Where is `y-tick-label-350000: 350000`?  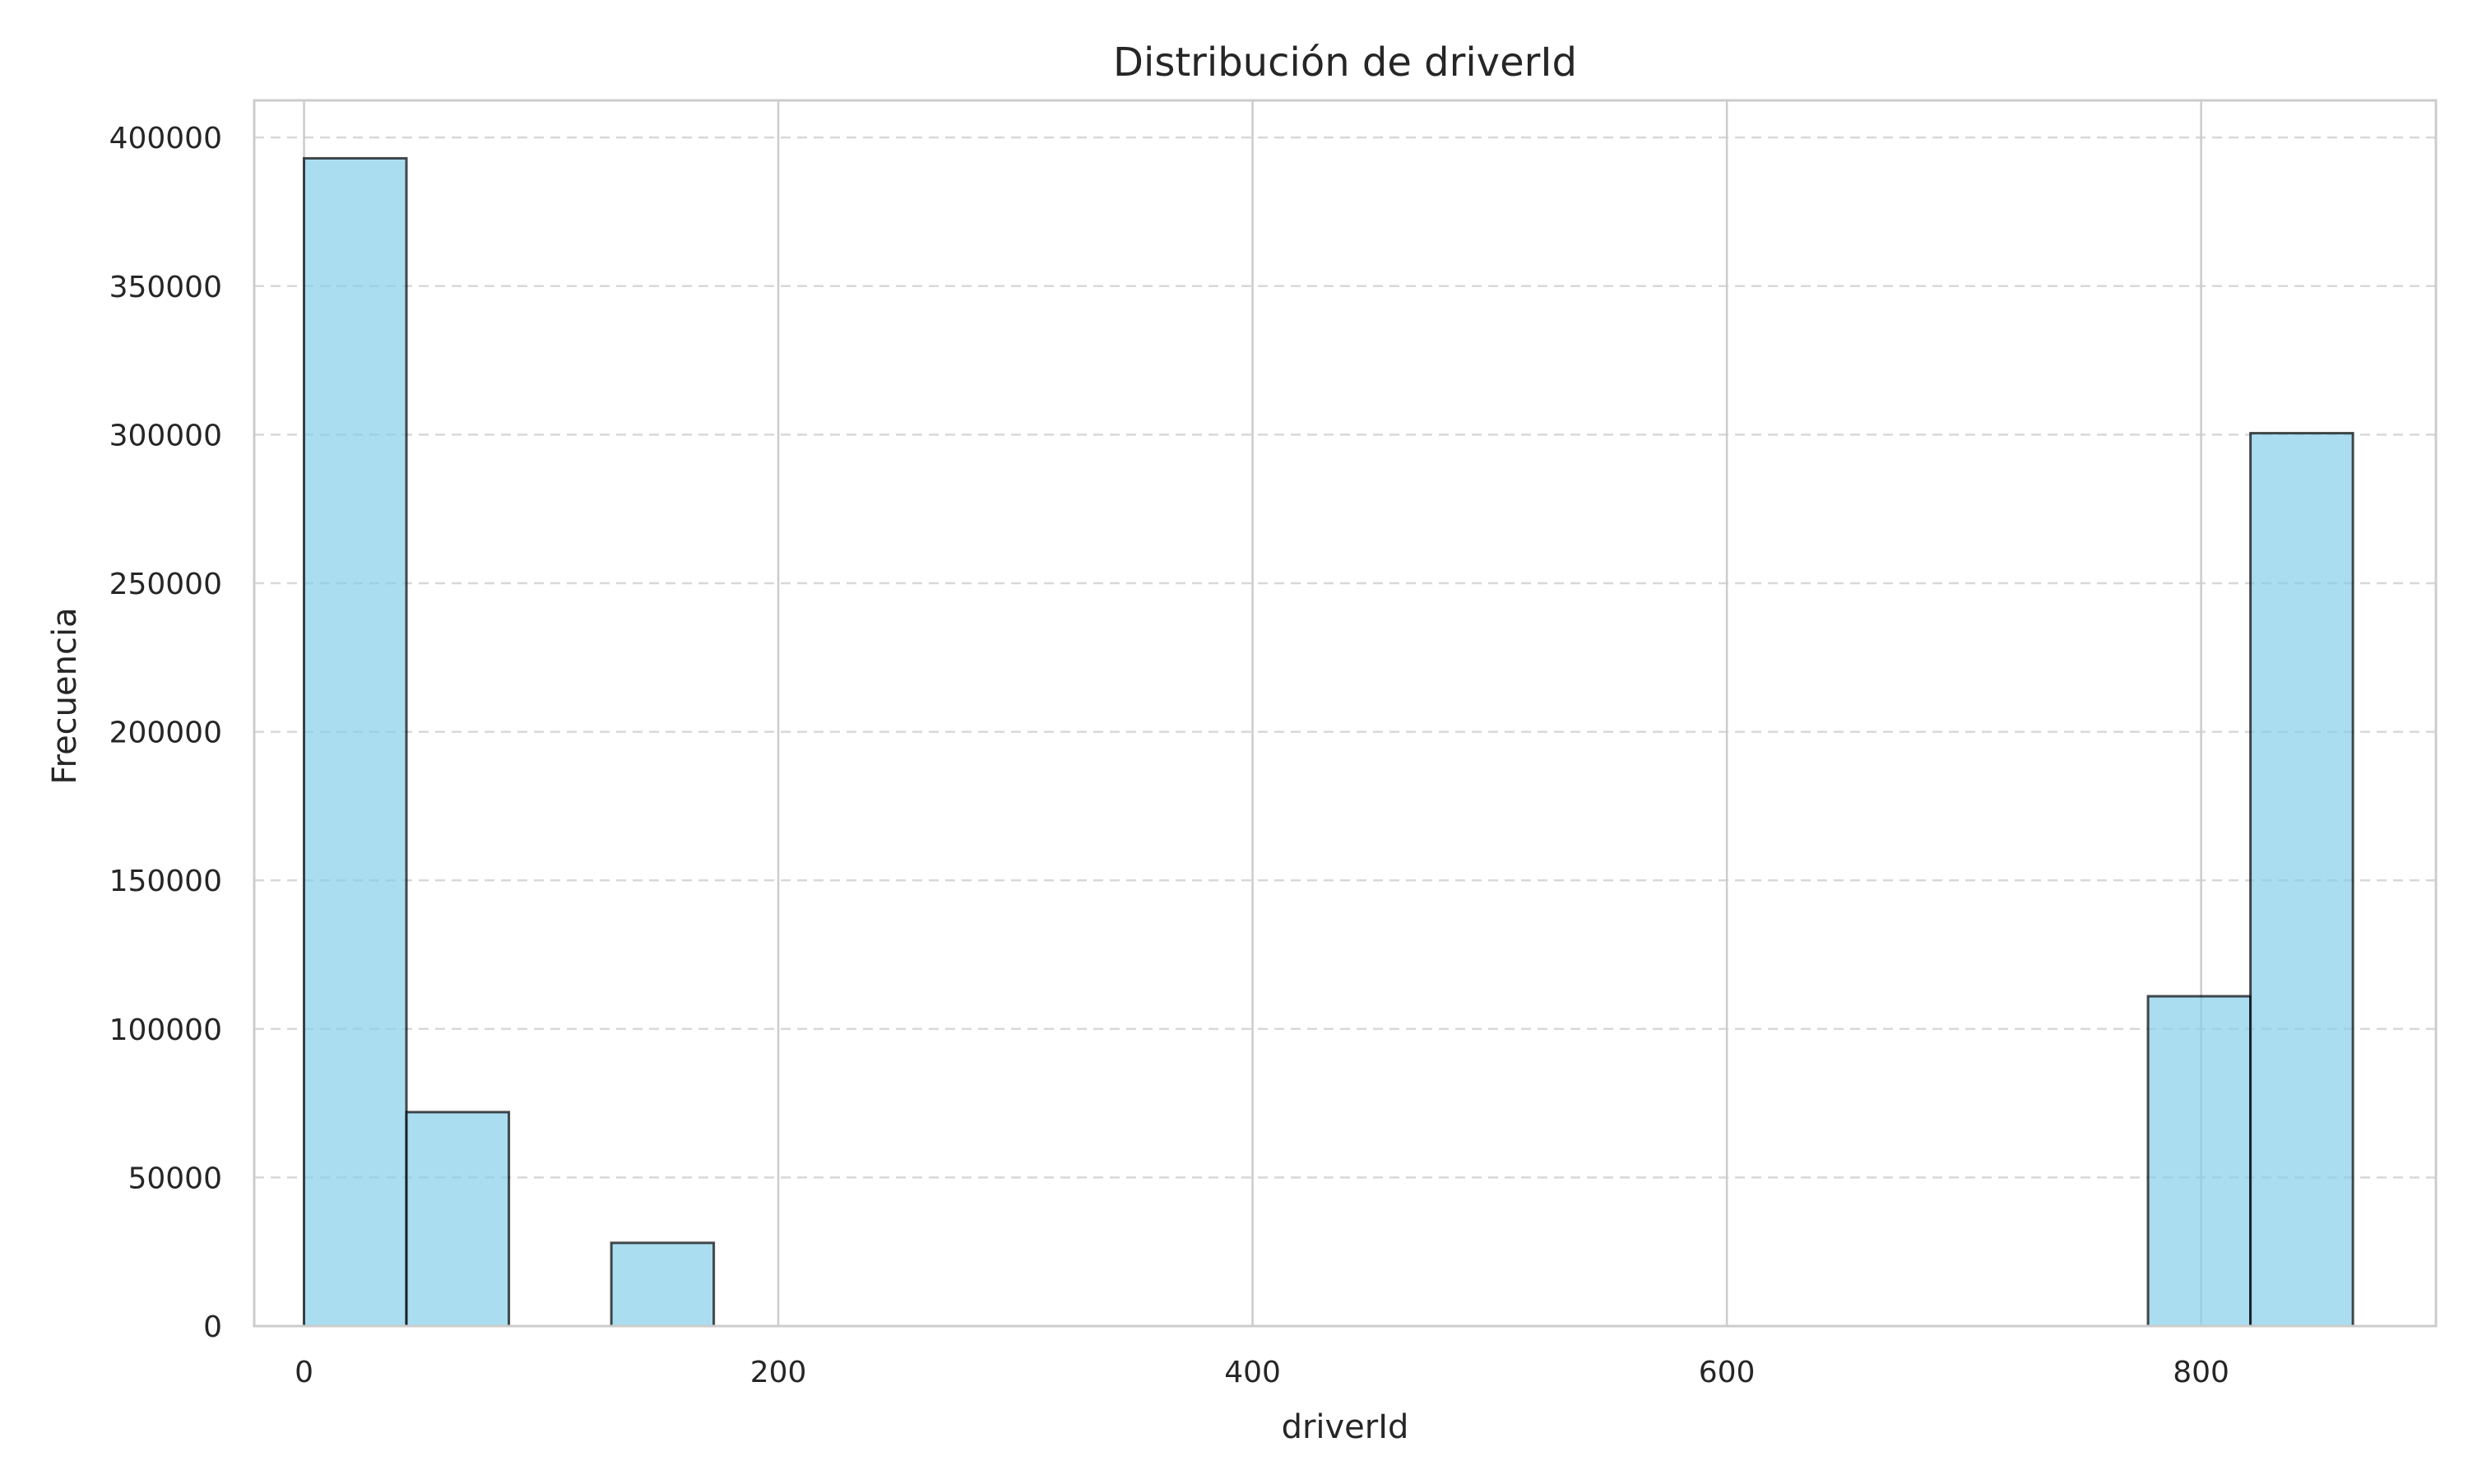
y-tick-label-350000: 350000 is located at coordinates (165, 287).